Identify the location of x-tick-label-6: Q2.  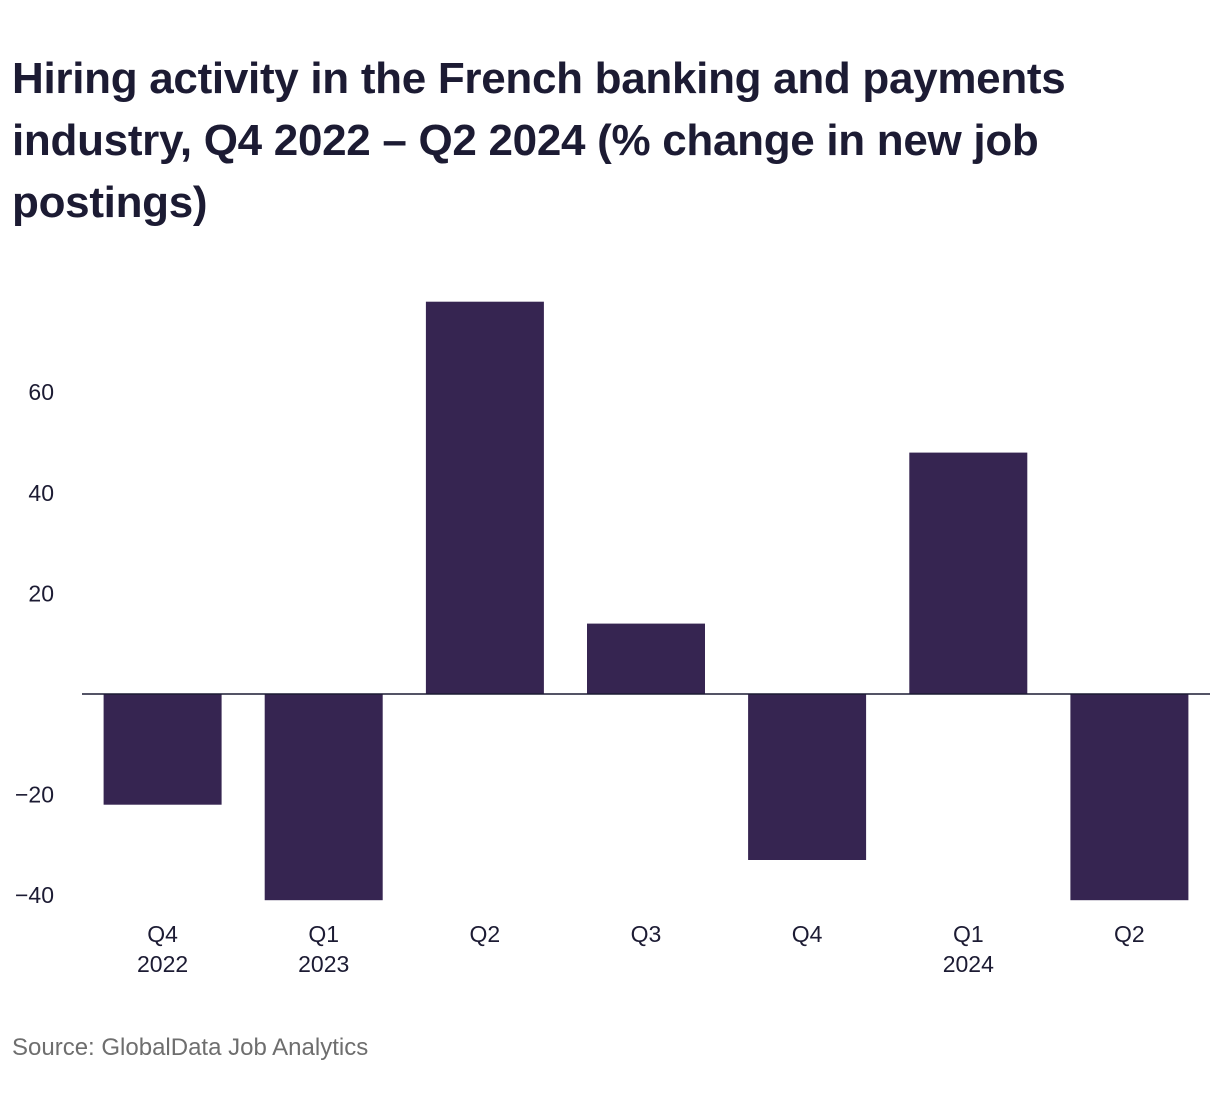
(1129, 934).